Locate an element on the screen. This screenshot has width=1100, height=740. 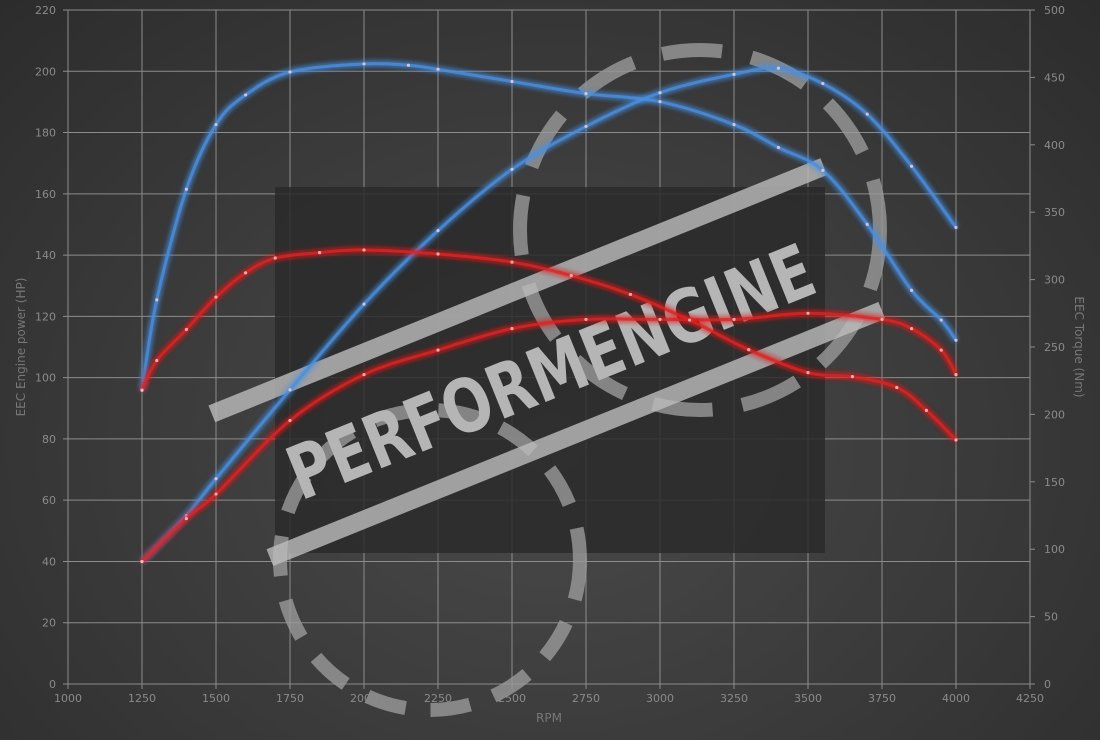
y2-tick-label: 300 is located at coordinates (1054, 280).